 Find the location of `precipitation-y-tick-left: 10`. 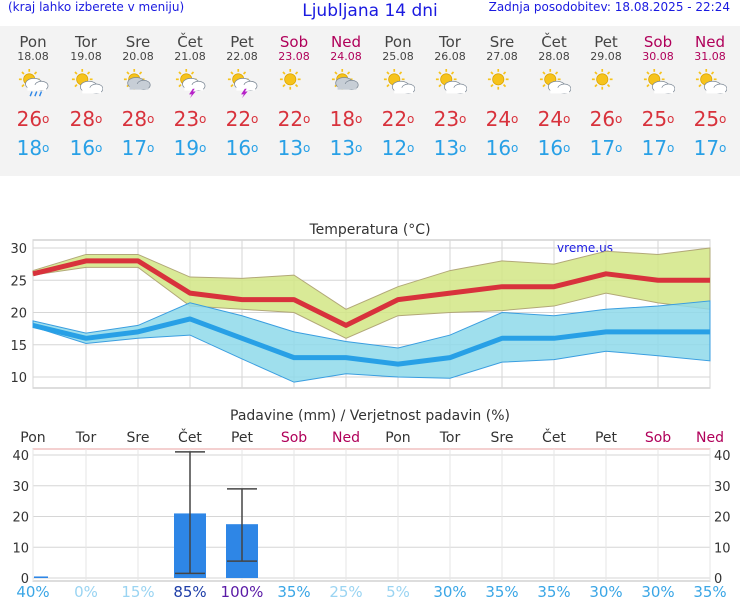

precipitation-y-tick-left: 10 is located at coordinates (20, 548).